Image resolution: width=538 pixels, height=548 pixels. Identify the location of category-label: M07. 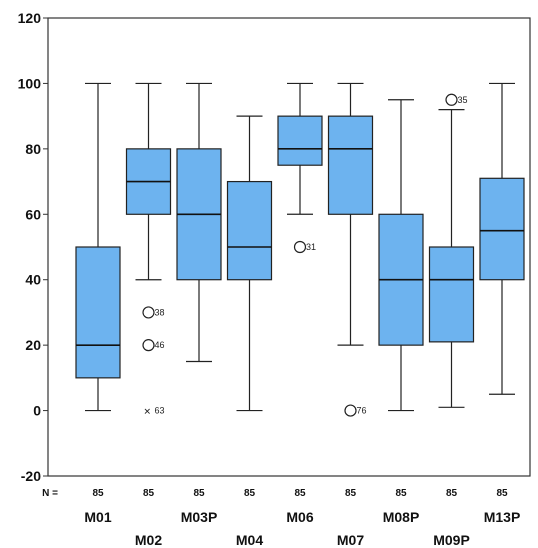
(350, 540).